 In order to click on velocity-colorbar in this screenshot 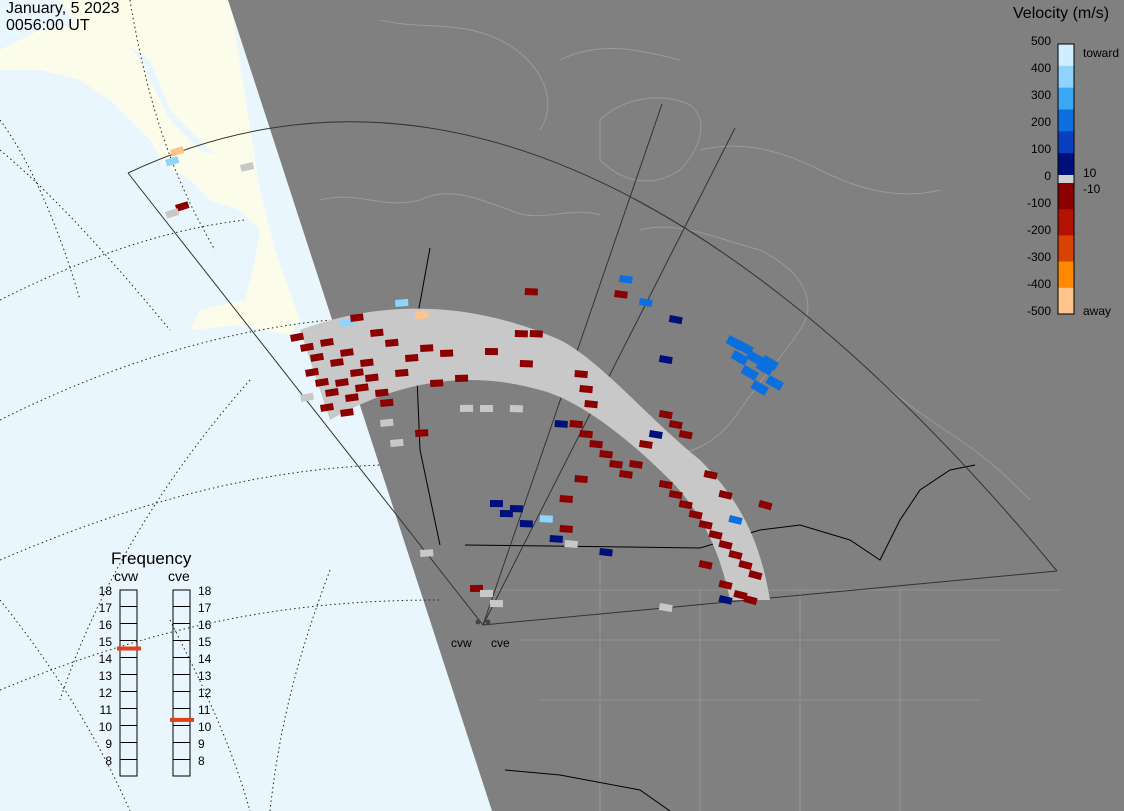, I will do `click(1066, 179)`.